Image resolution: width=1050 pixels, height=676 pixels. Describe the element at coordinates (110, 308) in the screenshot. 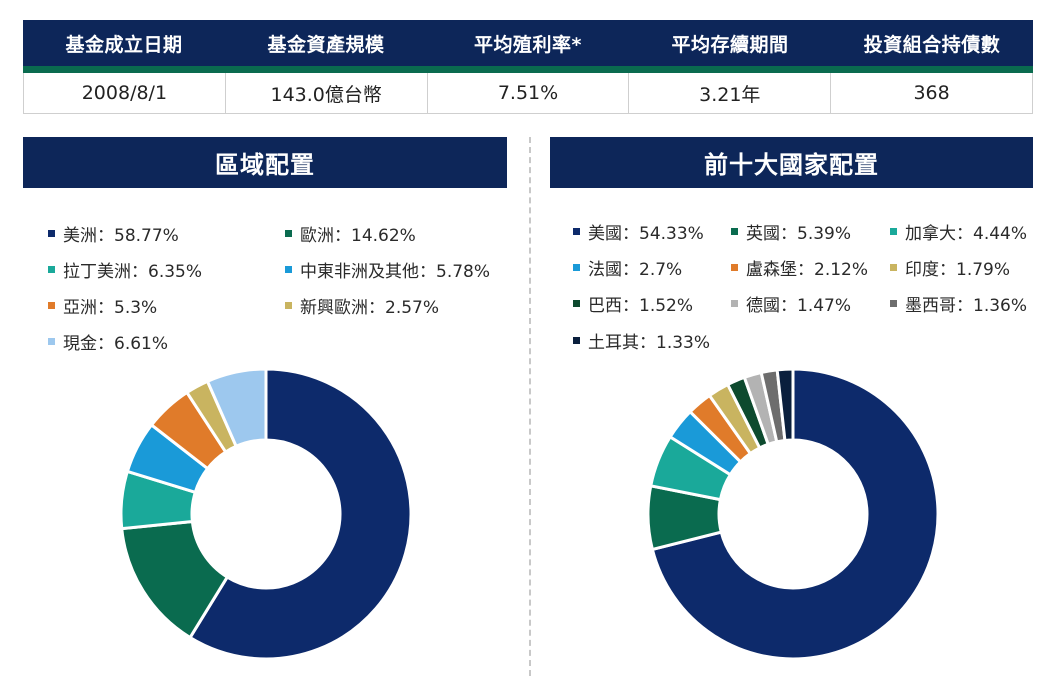

I see `legend-label: 亞洲：5.3%` at that location.